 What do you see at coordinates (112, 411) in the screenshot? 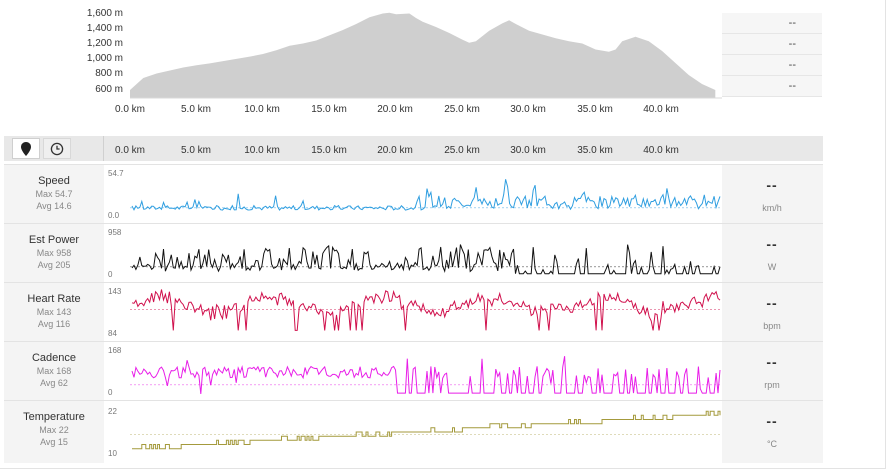
I see `metric-ymax: 22` at bounding box center [112, 411].